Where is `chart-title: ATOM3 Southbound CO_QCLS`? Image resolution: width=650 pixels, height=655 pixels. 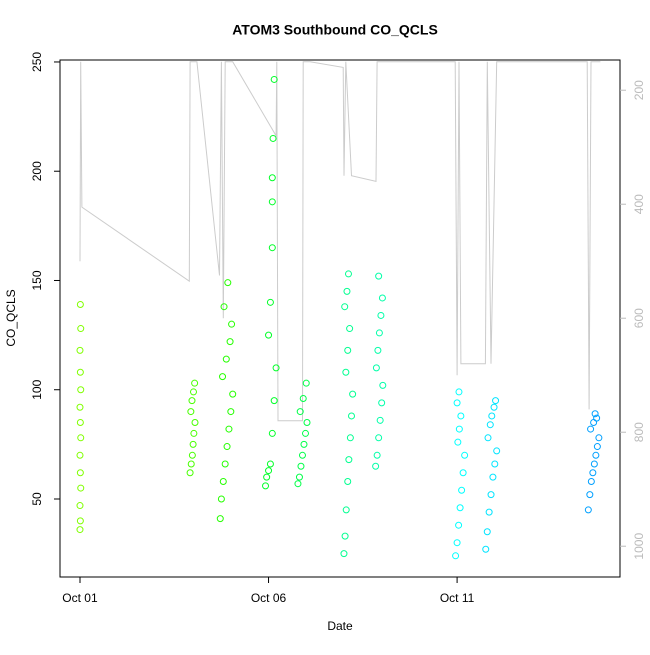
chart-title: ATOM3 Southbound CO_QCLS is located at coordinates (335, 30).